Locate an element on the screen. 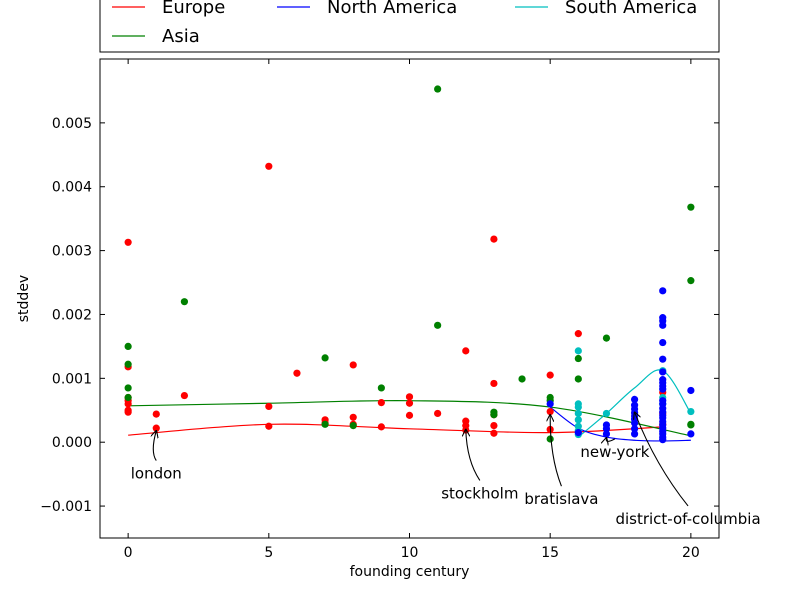 The height and width of the screenshot is (600, 800). x-tick-label: 5 is located at coordinates (268, 553).